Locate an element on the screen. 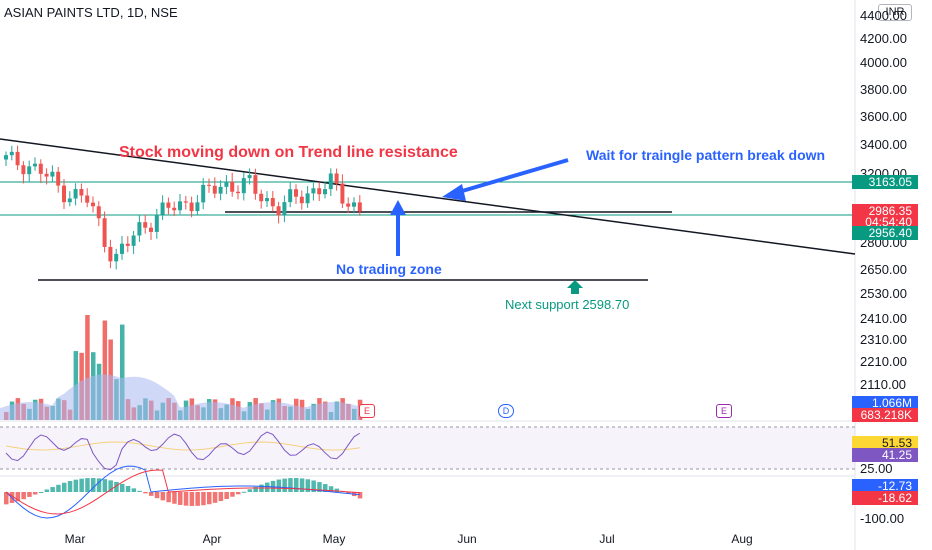 The image size is (932, 550). price-tick: 3400.00 is located at coordinates (883, 144).